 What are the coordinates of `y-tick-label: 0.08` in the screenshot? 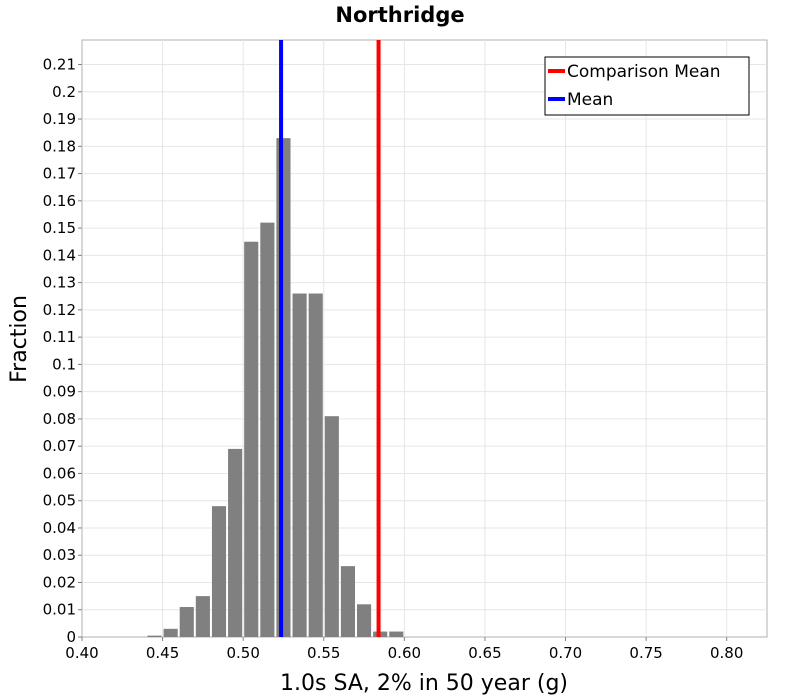 It's located at (59, 419).